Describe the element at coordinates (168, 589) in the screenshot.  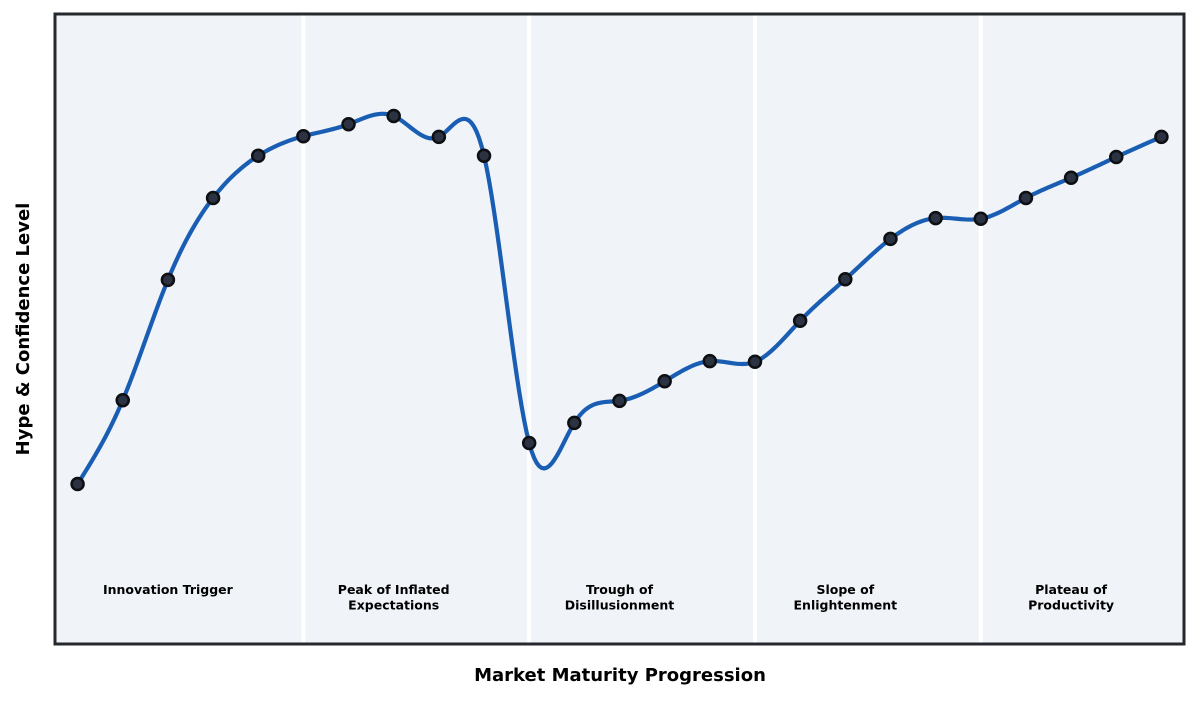
I see `phase-label: Innovation Trigger` at that location.